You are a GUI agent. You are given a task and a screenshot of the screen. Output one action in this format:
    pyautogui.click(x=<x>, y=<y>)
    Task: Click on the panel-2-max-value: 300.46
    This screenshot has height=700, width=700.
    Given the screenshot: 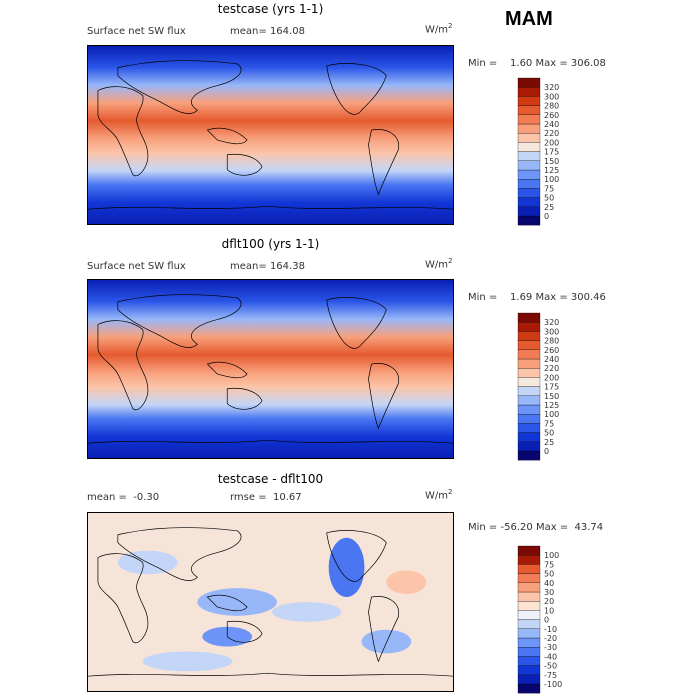 What is the action you would take?
    pyautogui.click(x=588, y=297)
    